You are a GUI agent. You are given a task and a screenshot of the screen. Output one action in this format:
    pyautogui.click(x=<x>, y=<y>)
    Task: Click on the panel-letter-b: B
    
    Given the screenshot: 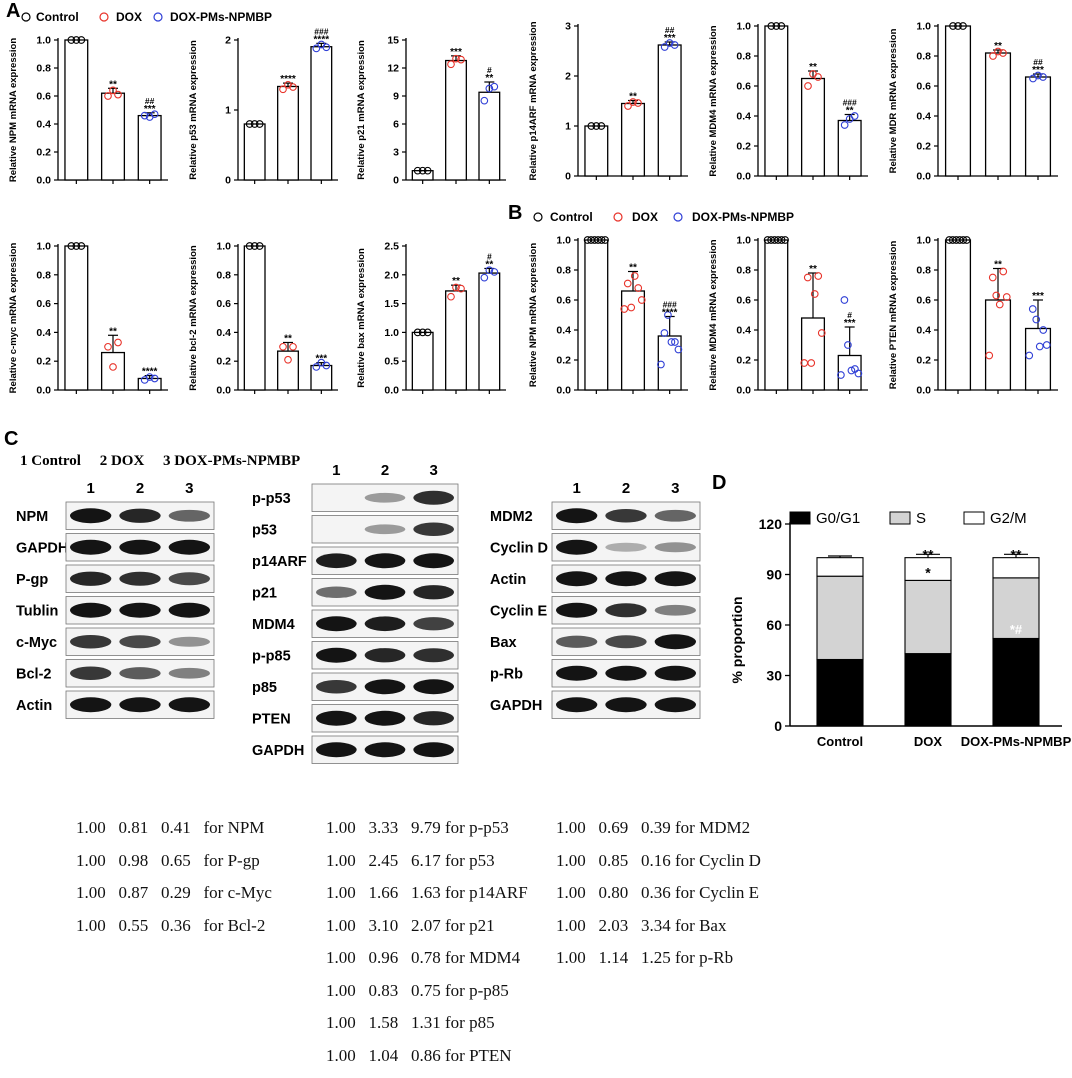 What is the action you would take?
    pyautogui.click(x=515, y=213)
    